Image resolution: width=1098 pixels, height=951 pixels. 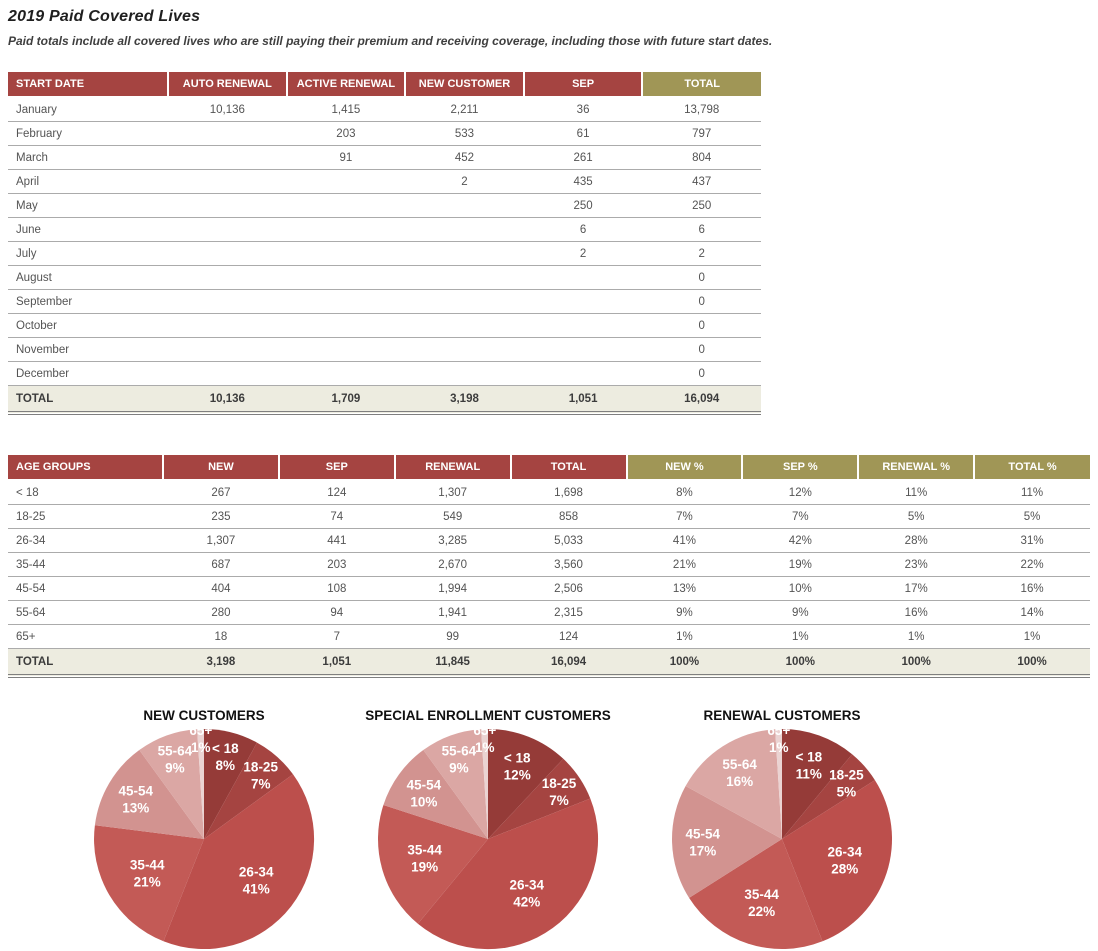 What do you see at coordinates (484, 783) in the screenshot?
I see `pie-slice-65plus` at bounding box center [484, 783].